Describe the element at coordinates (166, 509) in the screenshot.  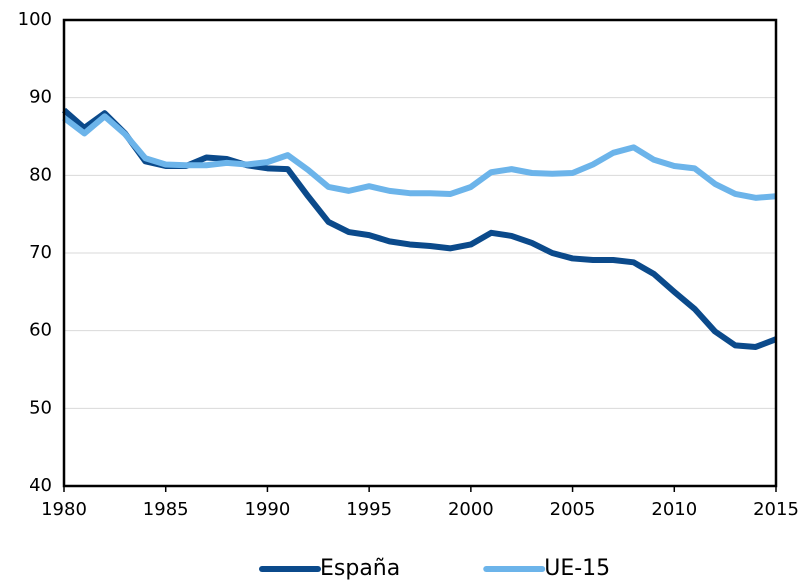
I see `x-tick-label: 1985` at that location.